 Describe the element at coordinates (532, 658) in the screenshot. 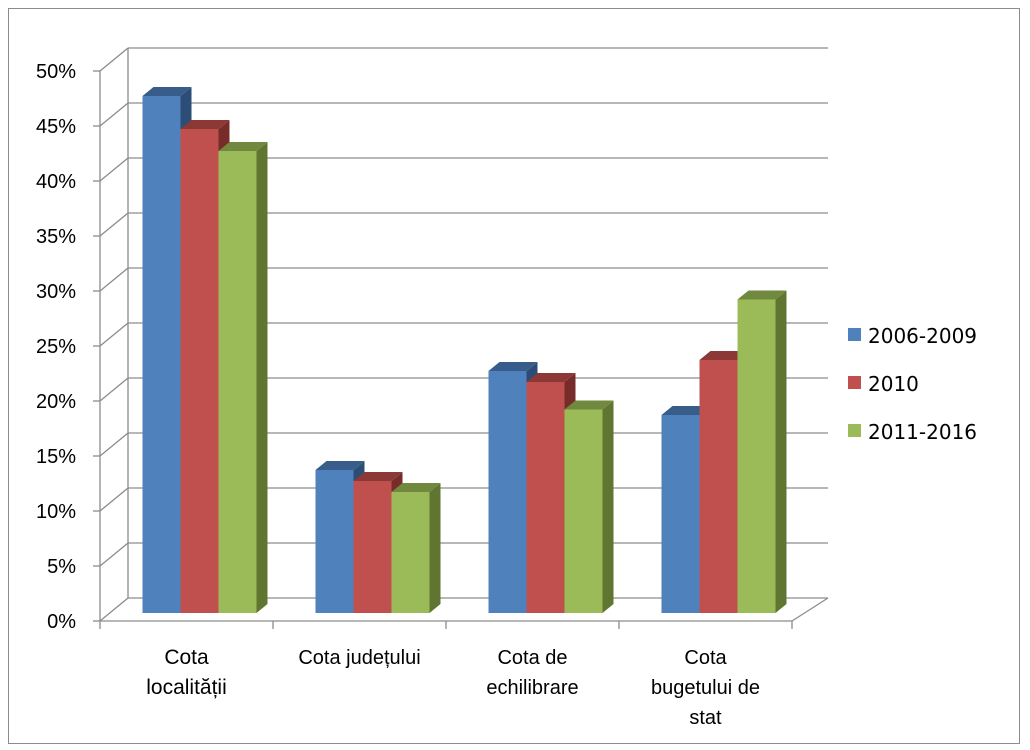

I see `category-label: Cota de` at that location.